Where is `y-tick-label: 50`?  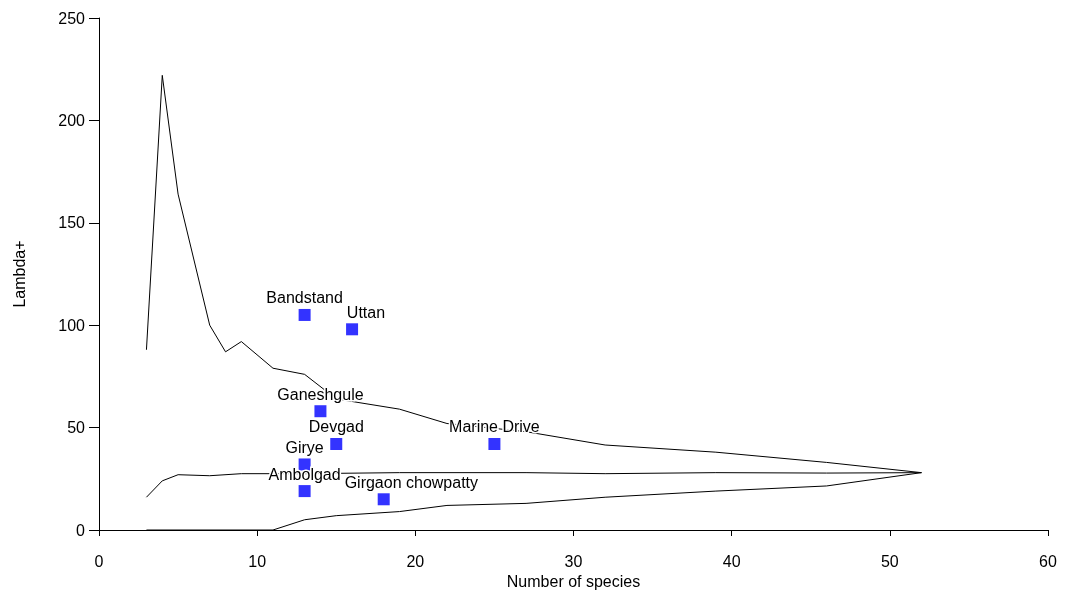
y-tick-label: 50 is located at coordinates (76, 428).